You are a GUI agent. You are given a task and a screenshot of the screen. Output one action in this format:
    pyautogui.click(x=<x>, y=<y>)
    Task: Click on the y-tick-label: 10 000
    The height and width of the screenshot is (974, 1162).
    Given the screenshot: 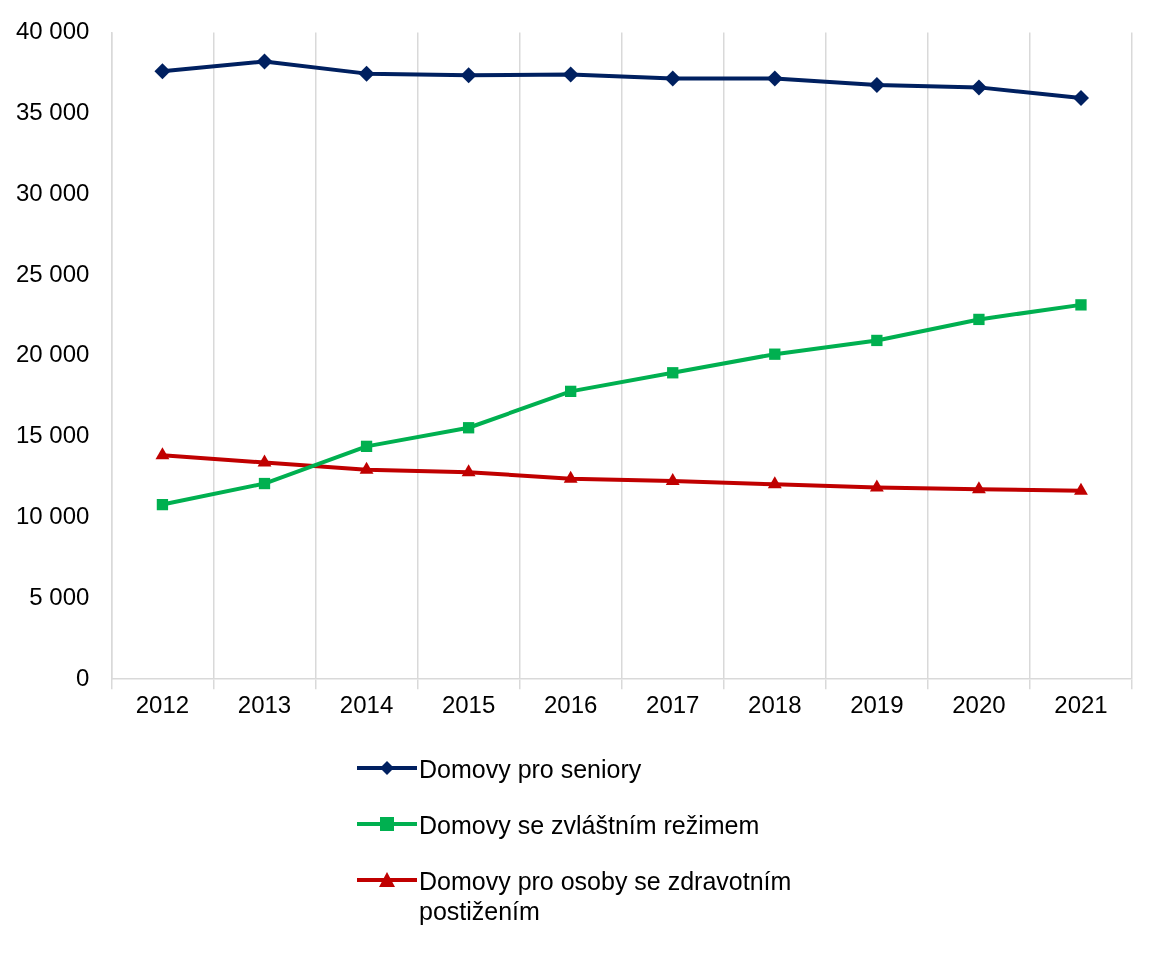 What is the action you would take?
    pyautogui.click(x=53, y=516)
    